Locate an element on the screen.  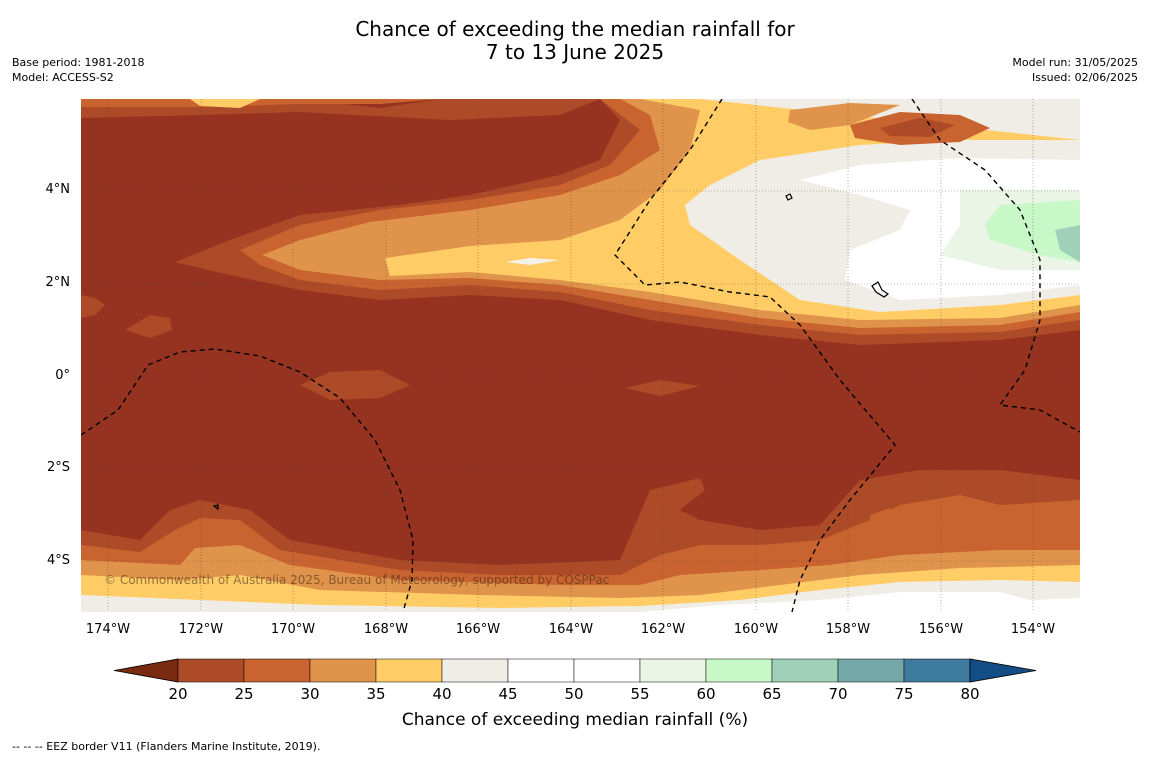
lon-label-160w: 160°W is located at coordinates (756, 629).